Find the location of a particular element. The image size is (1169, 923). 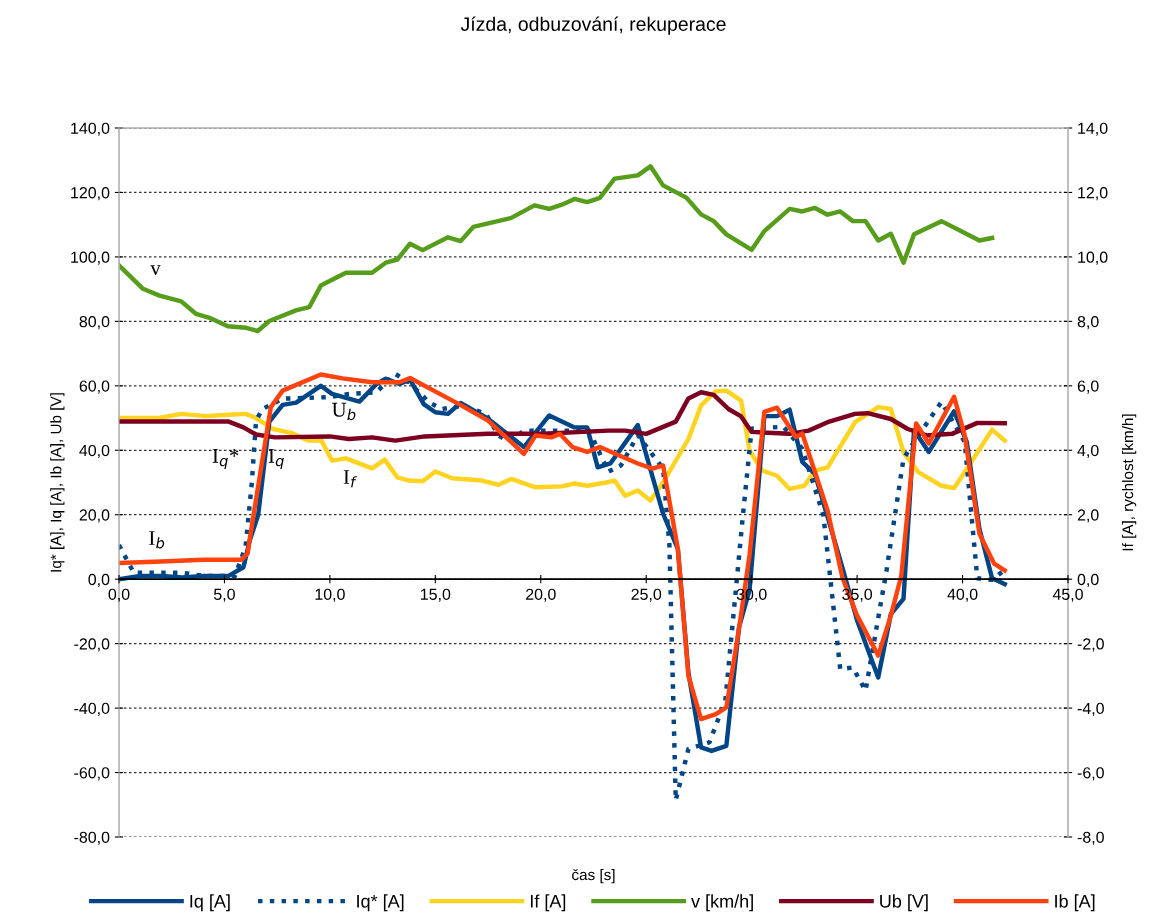

y-tick-label: 0,0 is located at coordinates (99, 580).